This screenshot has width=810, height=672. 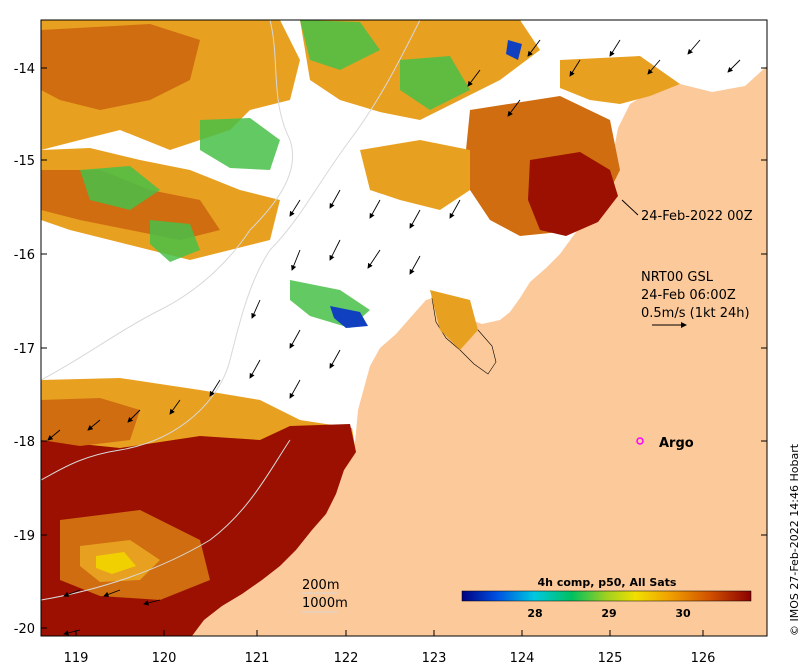 I want to click on x-tick-label: 119, so click(x=76, y=658).